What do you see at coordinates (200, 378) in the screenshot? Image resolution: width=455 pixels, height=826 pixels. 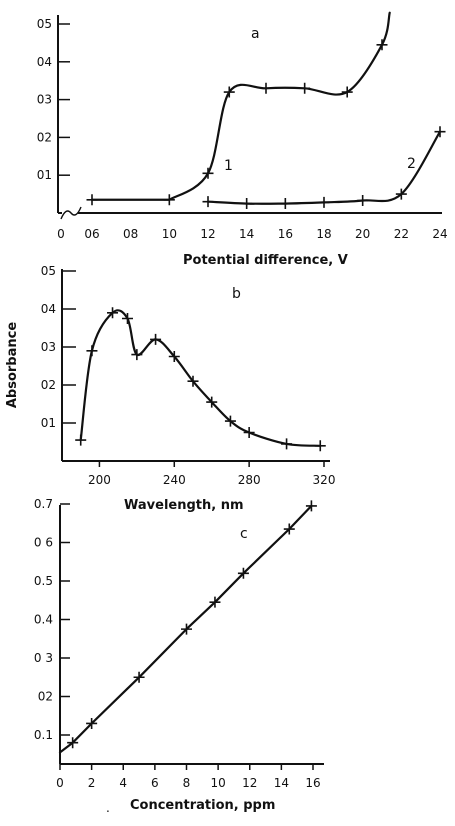 I see `absorbance-line` at bounding box center [200, 378].